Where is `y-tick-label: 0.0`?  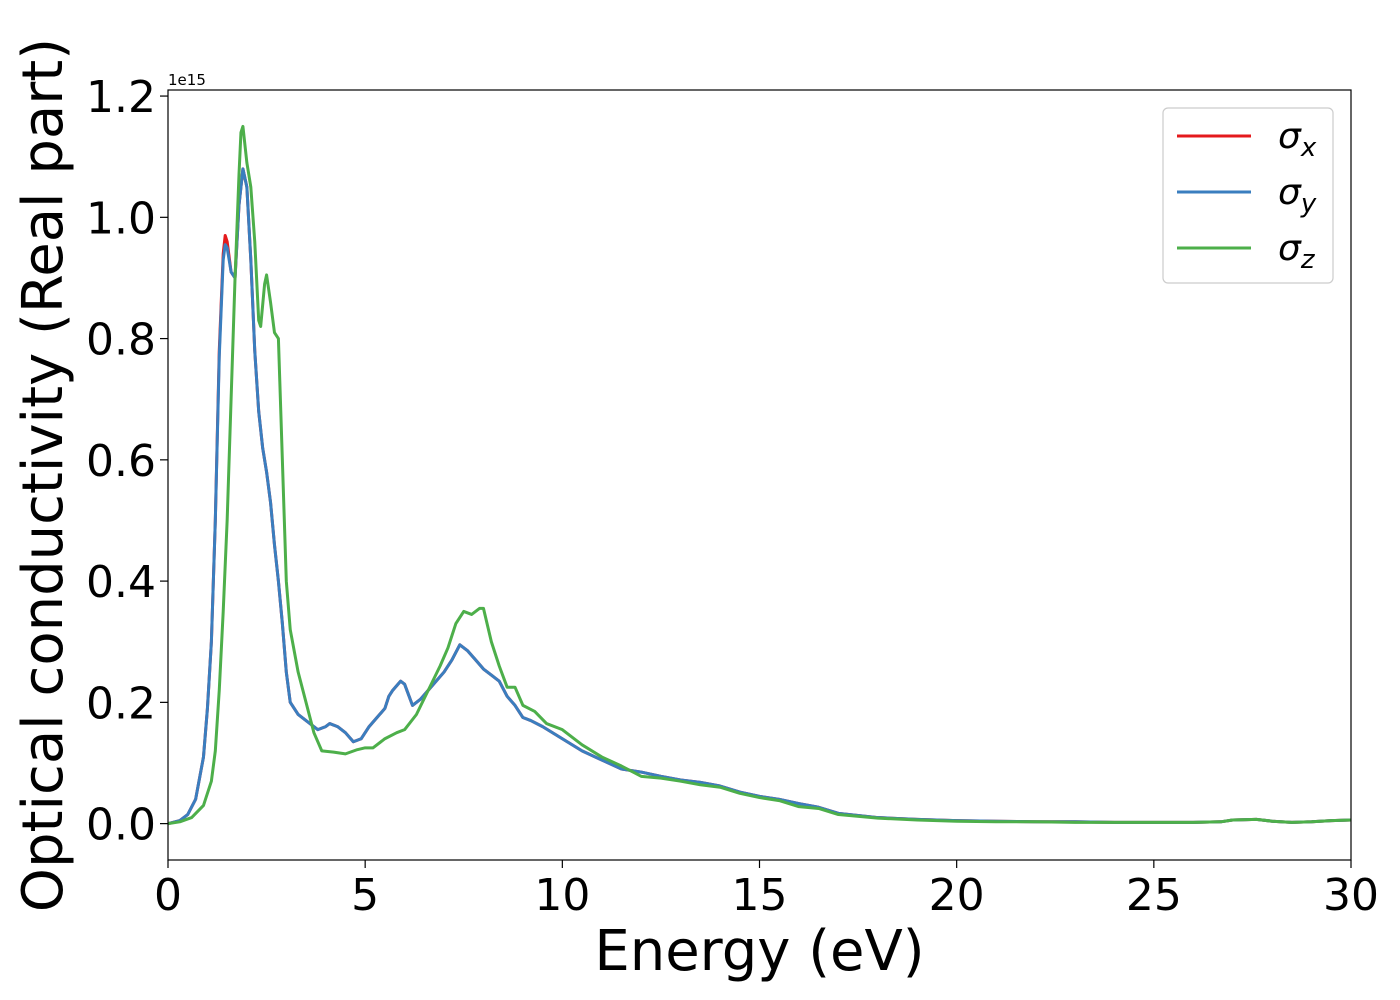 y-tick-label: 0.0 is located at coordinates (121, 825).